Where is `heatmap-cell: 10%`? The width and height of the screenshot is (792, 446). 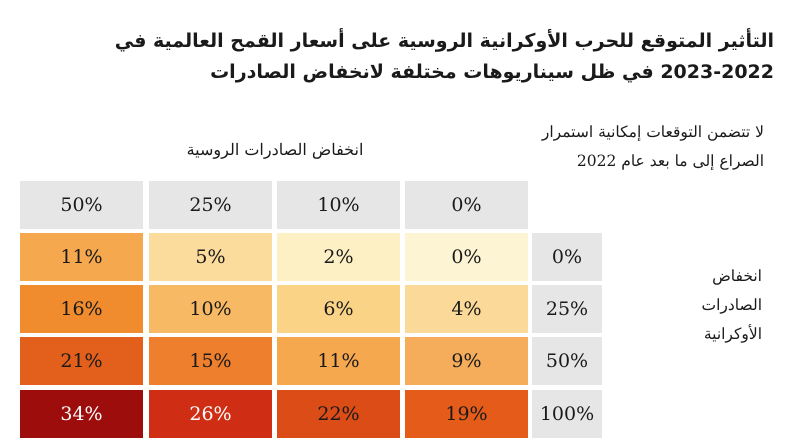 heatmap-cell: 10% is located at coordinates (210, 309).